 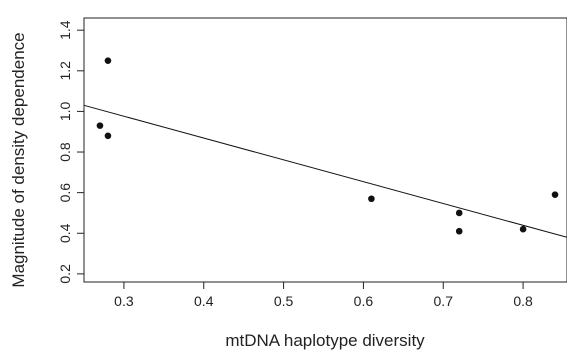 I want to click on x-tick-label: 0.3, so click(x=124, y=301).